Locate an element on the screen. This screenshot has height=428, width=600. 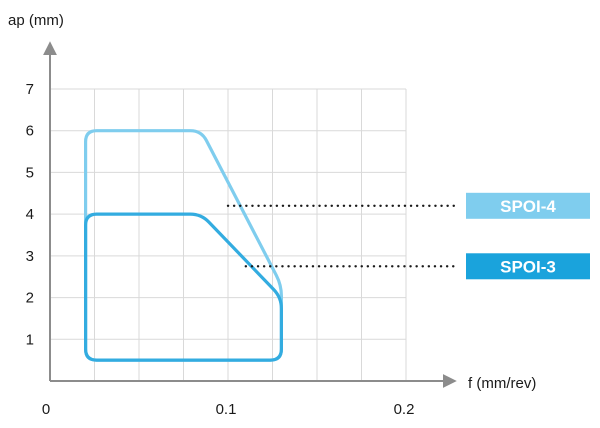
y-tick-label: 4 is located at coordinates (30, 214).